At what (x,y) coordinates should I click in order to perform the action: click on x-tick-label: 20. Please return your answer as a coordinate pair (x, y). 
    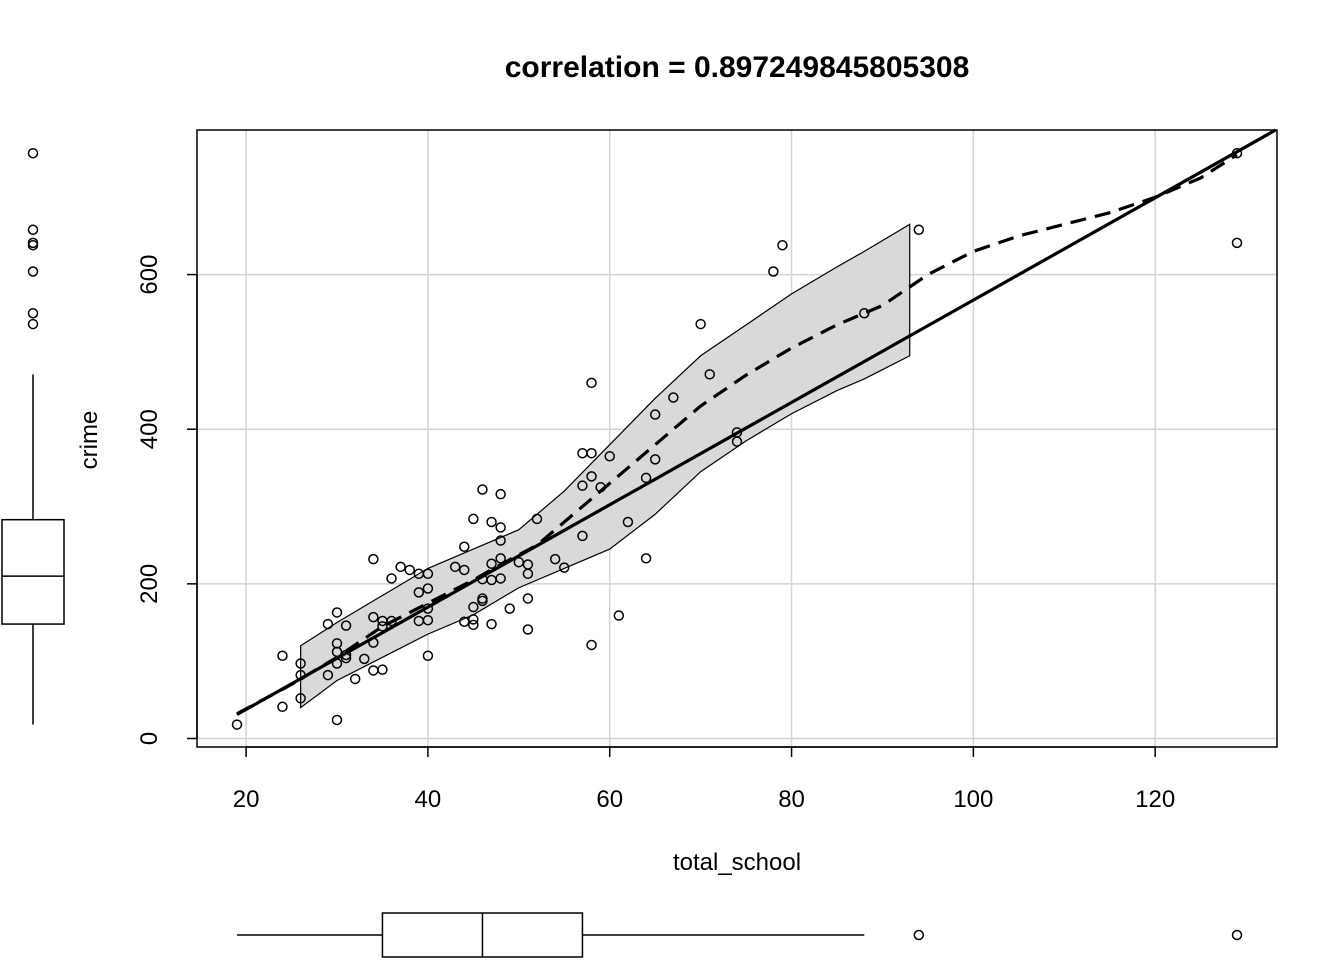
    Looking at the image, I should click on (246, 799).